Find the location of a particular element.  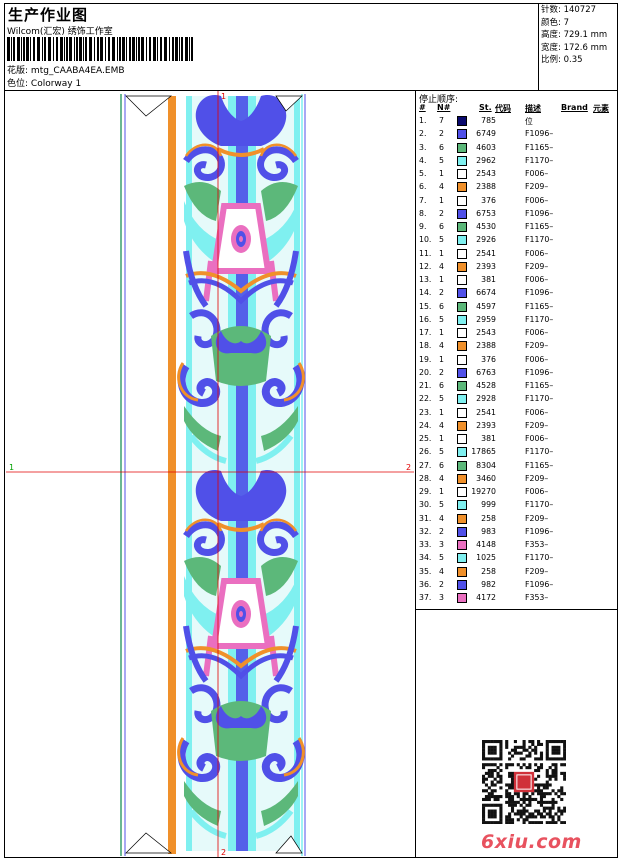

seq-number: 18. is located at coordinates (425, 346).